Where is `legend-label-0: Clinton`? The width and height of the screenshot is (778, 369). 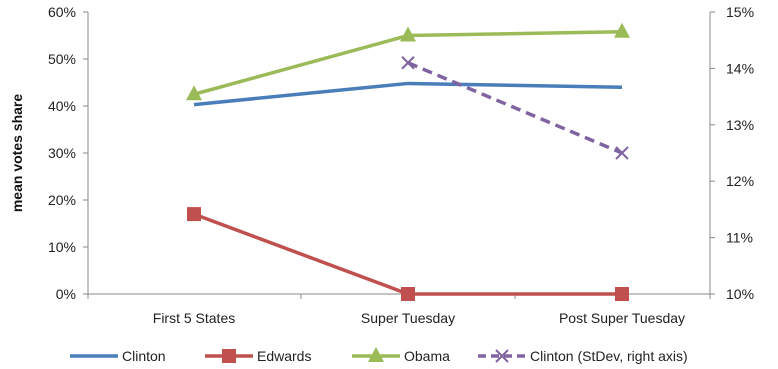 legend-label-0: Clinton is located at coordinates (144, 356).